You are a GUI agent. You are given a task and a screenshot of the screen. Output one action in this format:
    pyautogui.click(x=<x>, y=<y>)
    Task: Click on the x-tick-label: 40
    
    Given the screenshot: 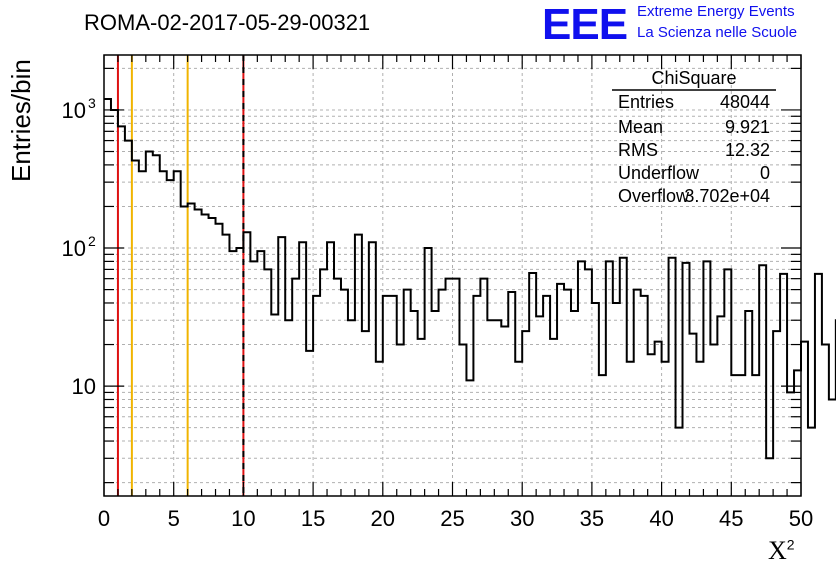 What is the action you would take?
    pyautogui.click(x=661, y=518)
    